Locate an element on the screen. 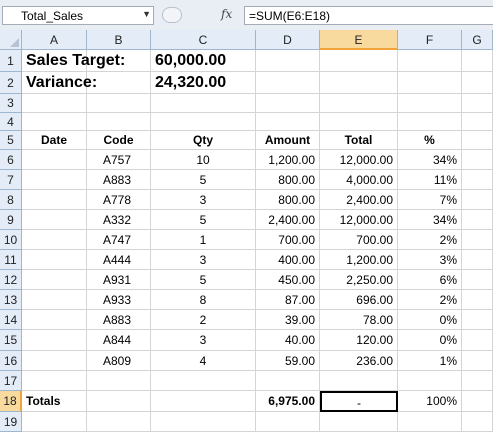 The width and height of the screenshot is (493, 432). cell-amount: 87.00 is located at coordinates (288, 300).